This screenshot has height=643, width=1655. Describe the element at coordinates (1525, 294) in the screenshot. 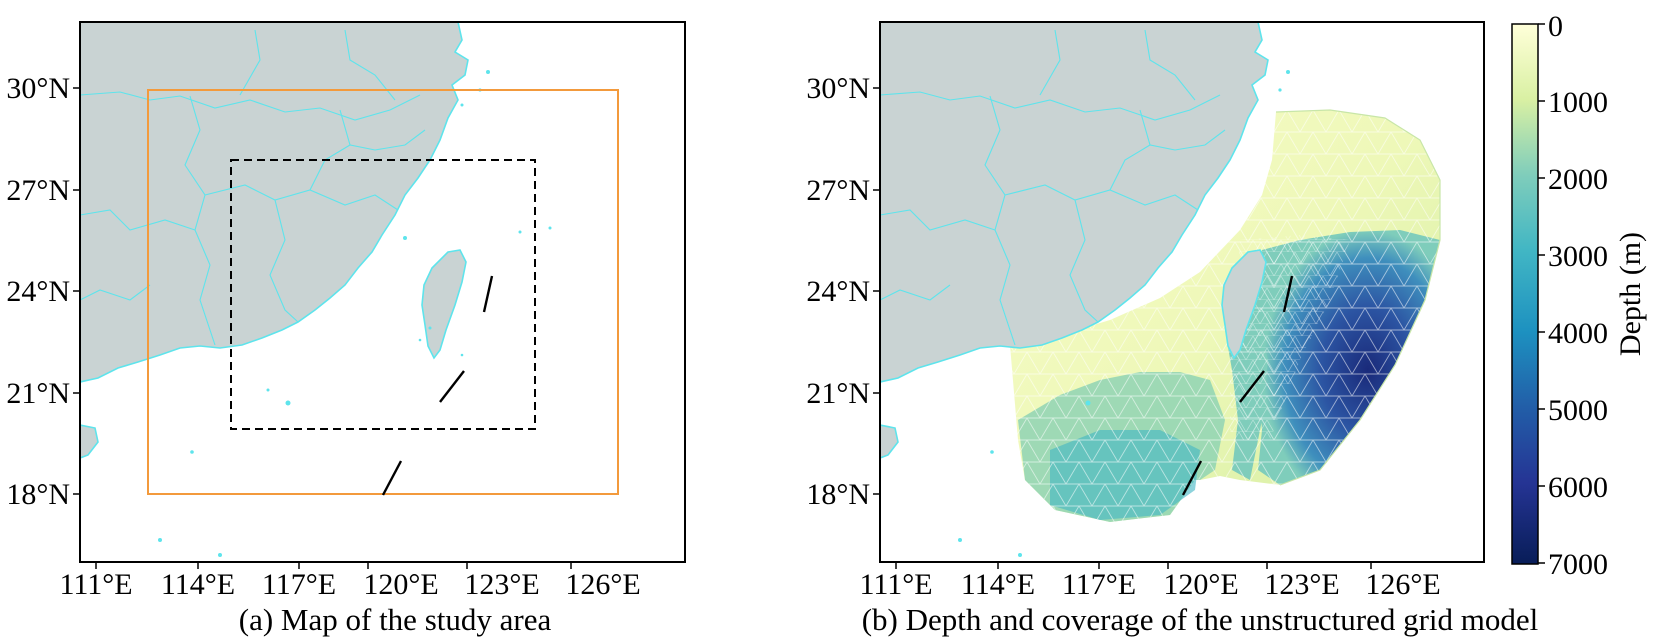

I see `colorbar-gradient` at that location.